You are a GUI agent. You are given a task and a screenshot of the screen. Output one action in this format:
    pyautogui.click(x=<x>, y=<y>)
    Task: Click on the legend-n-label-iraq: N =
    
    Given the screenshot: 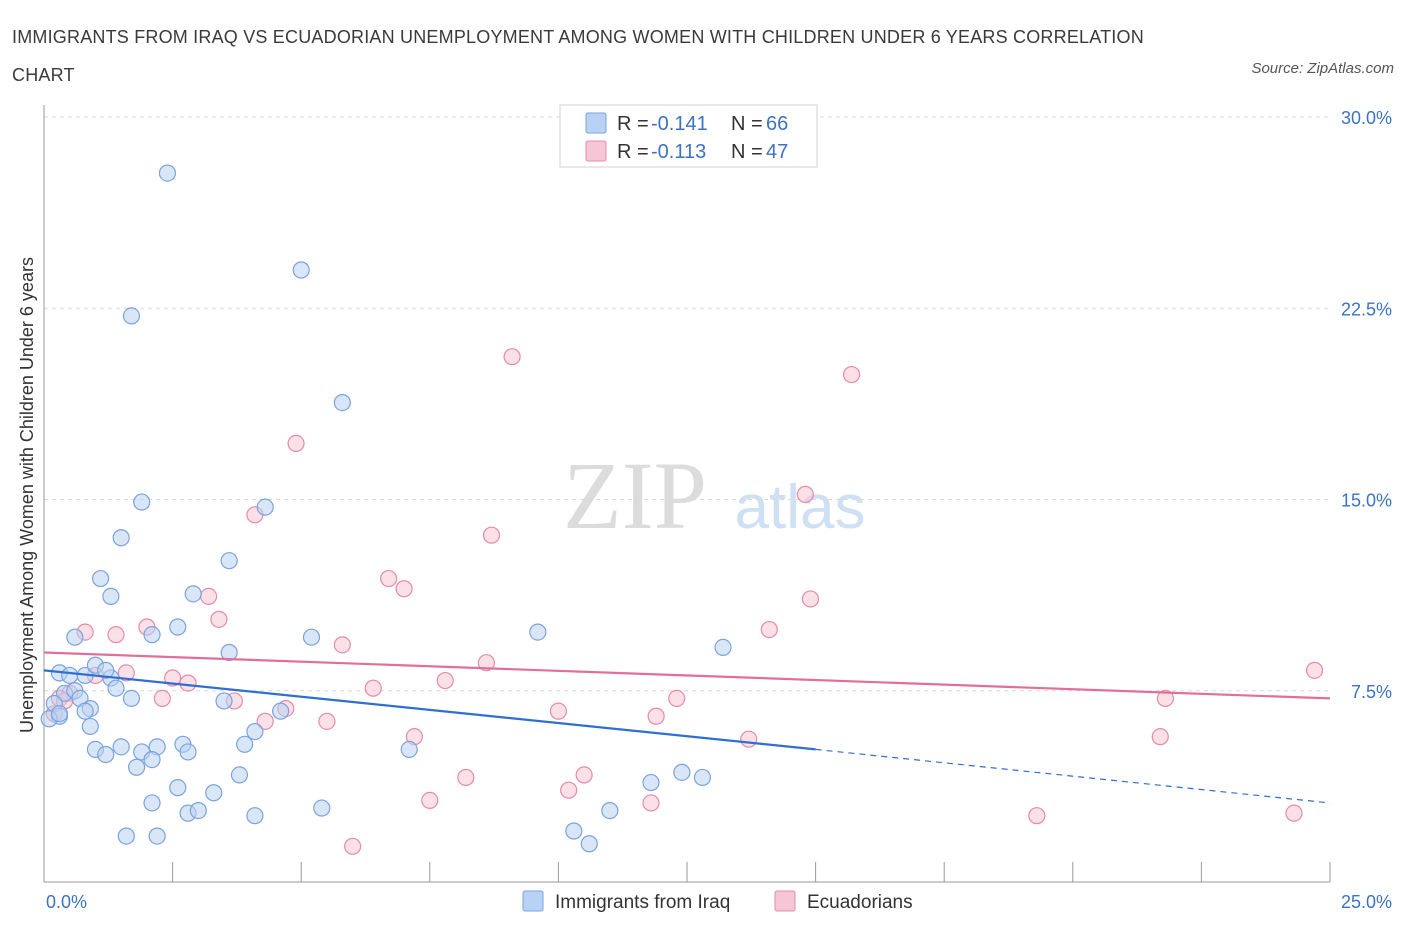 What is the action you would take?
    pyautogui.click(x=747, y=124)
    